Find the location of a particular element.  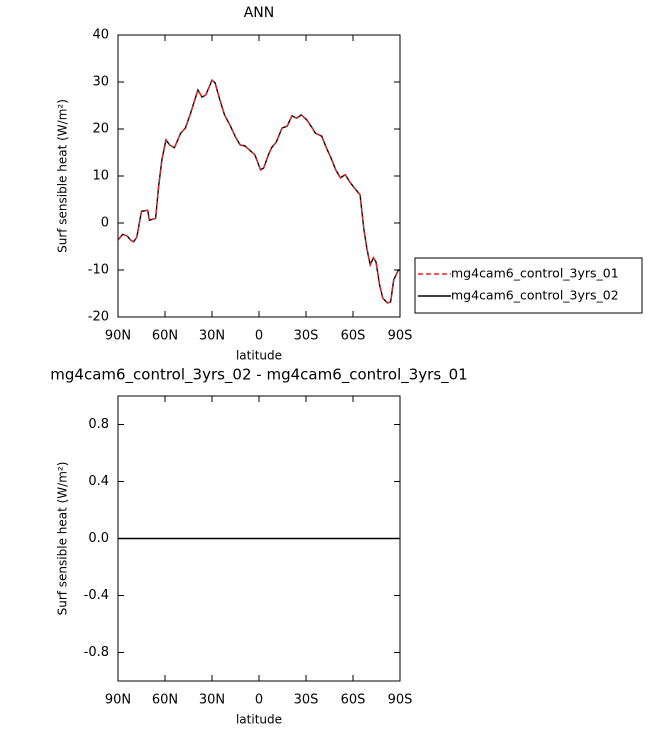

y-tick-label: 0.8 is located at coordinates (98, 424).